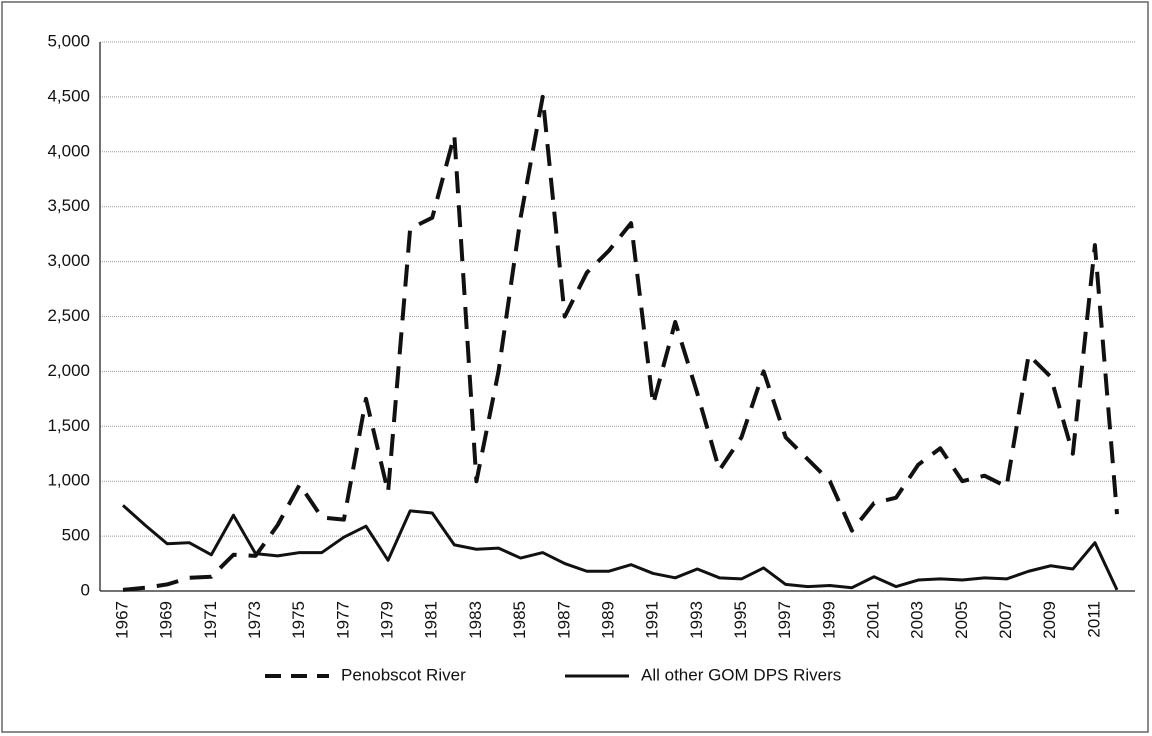  I want to click on x-tick-label: 1993, so click(696, 620).